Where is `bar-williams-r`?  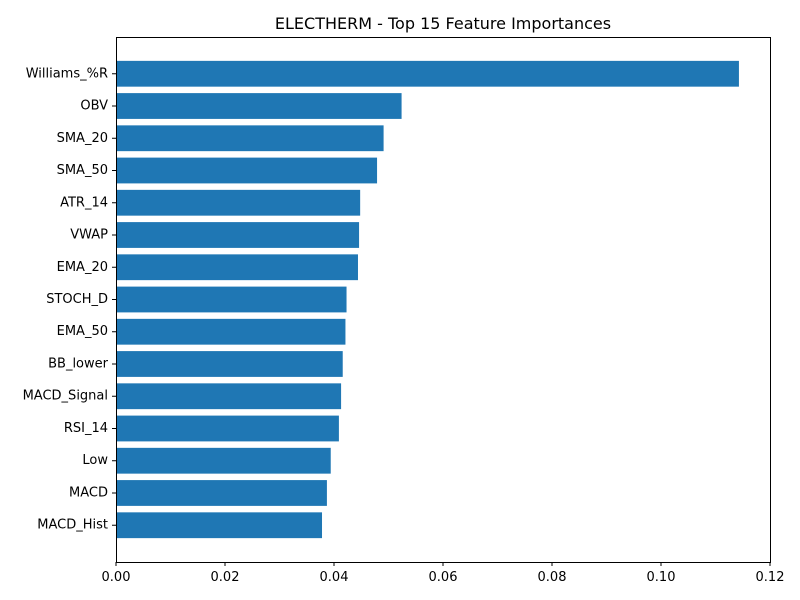 bar-williams-r is located at coordinates (427, 73).